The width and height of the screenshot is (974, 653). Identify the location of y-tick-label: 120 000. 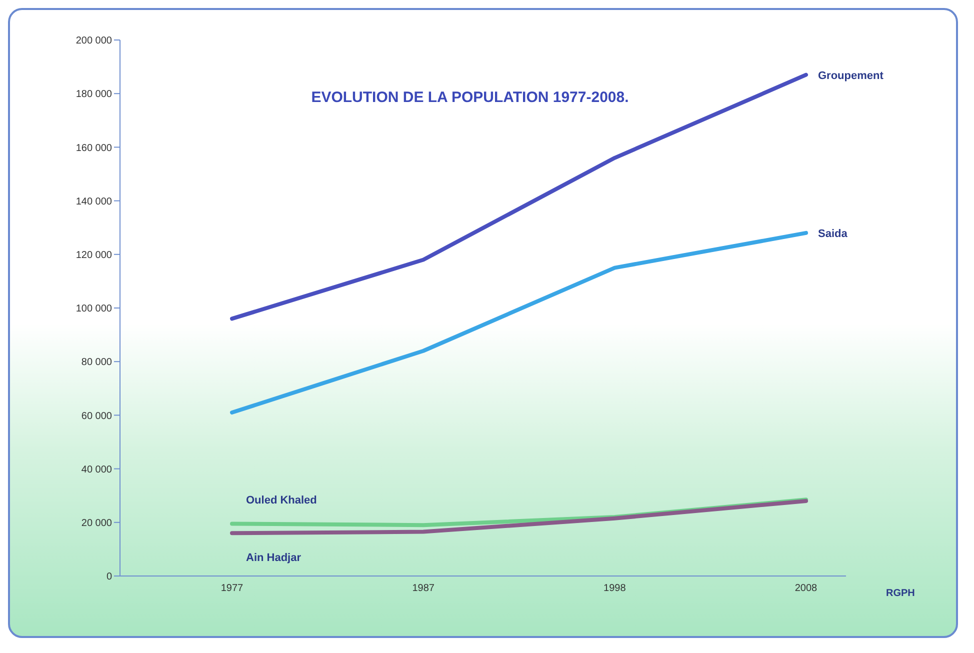
(94, 255).